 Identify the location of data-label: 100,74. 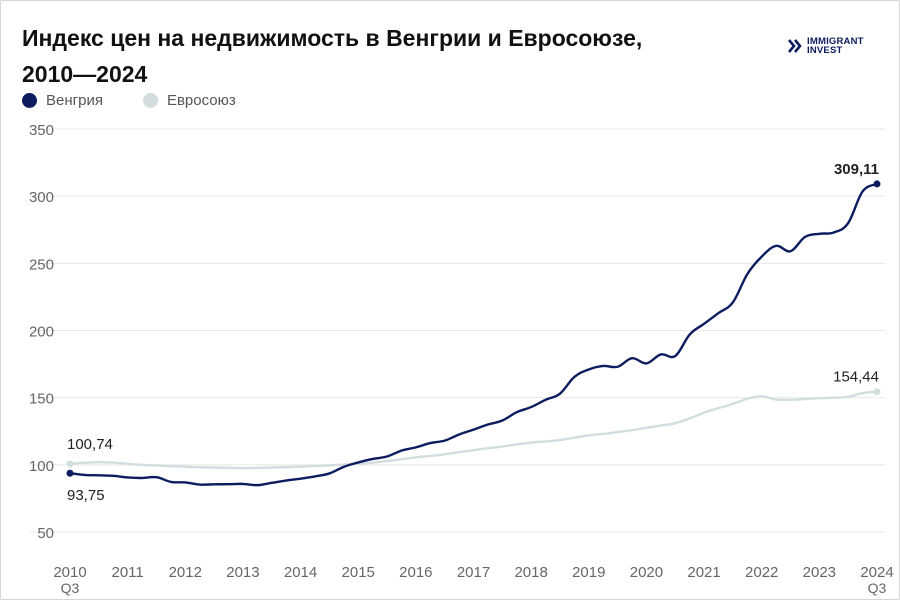
(90, 444).